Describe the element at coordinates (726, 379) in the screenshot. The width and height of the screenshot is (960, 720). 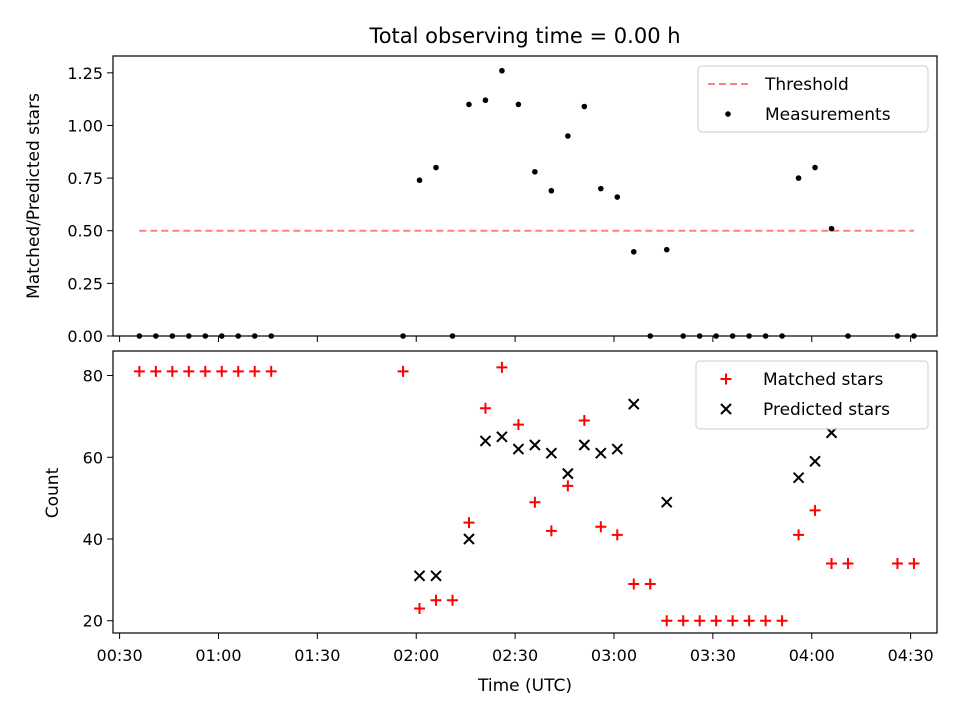
I see `legend-matched-swatch` at that location.